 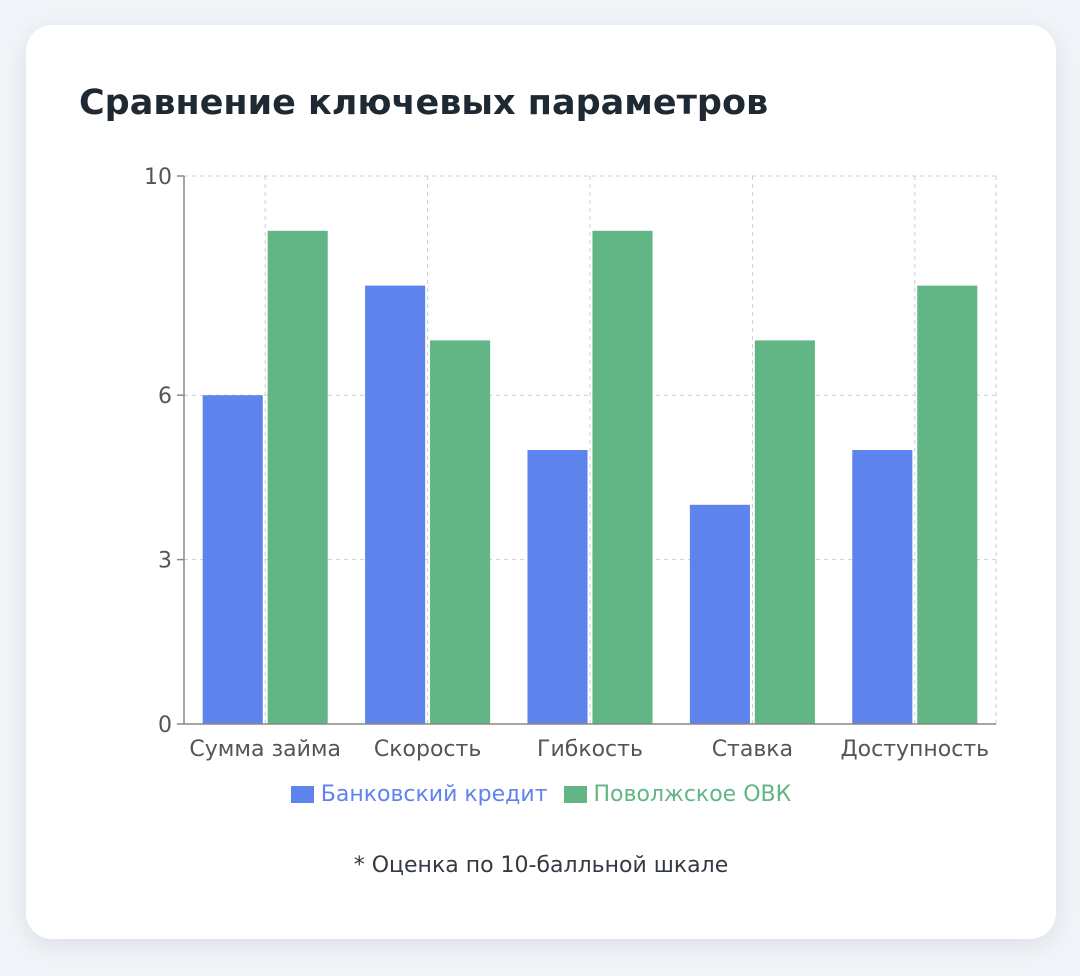 What do you see at coordinates (692, 794) in the screenshot?
I see `legend-label-ovk: Поволжское ОВК` at bounding box center [692, 794].